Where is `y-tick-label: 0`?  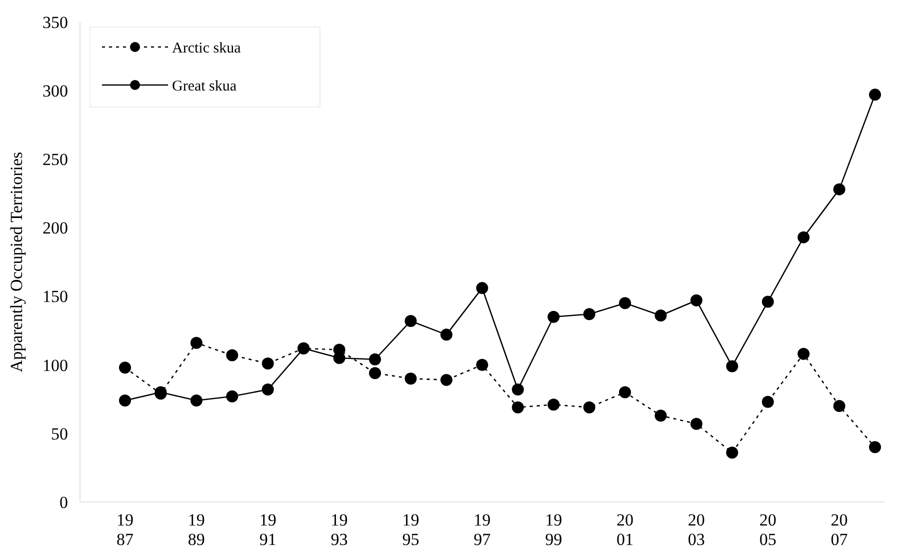 y-tick-label: 0 is located at coordinates (64, 502).